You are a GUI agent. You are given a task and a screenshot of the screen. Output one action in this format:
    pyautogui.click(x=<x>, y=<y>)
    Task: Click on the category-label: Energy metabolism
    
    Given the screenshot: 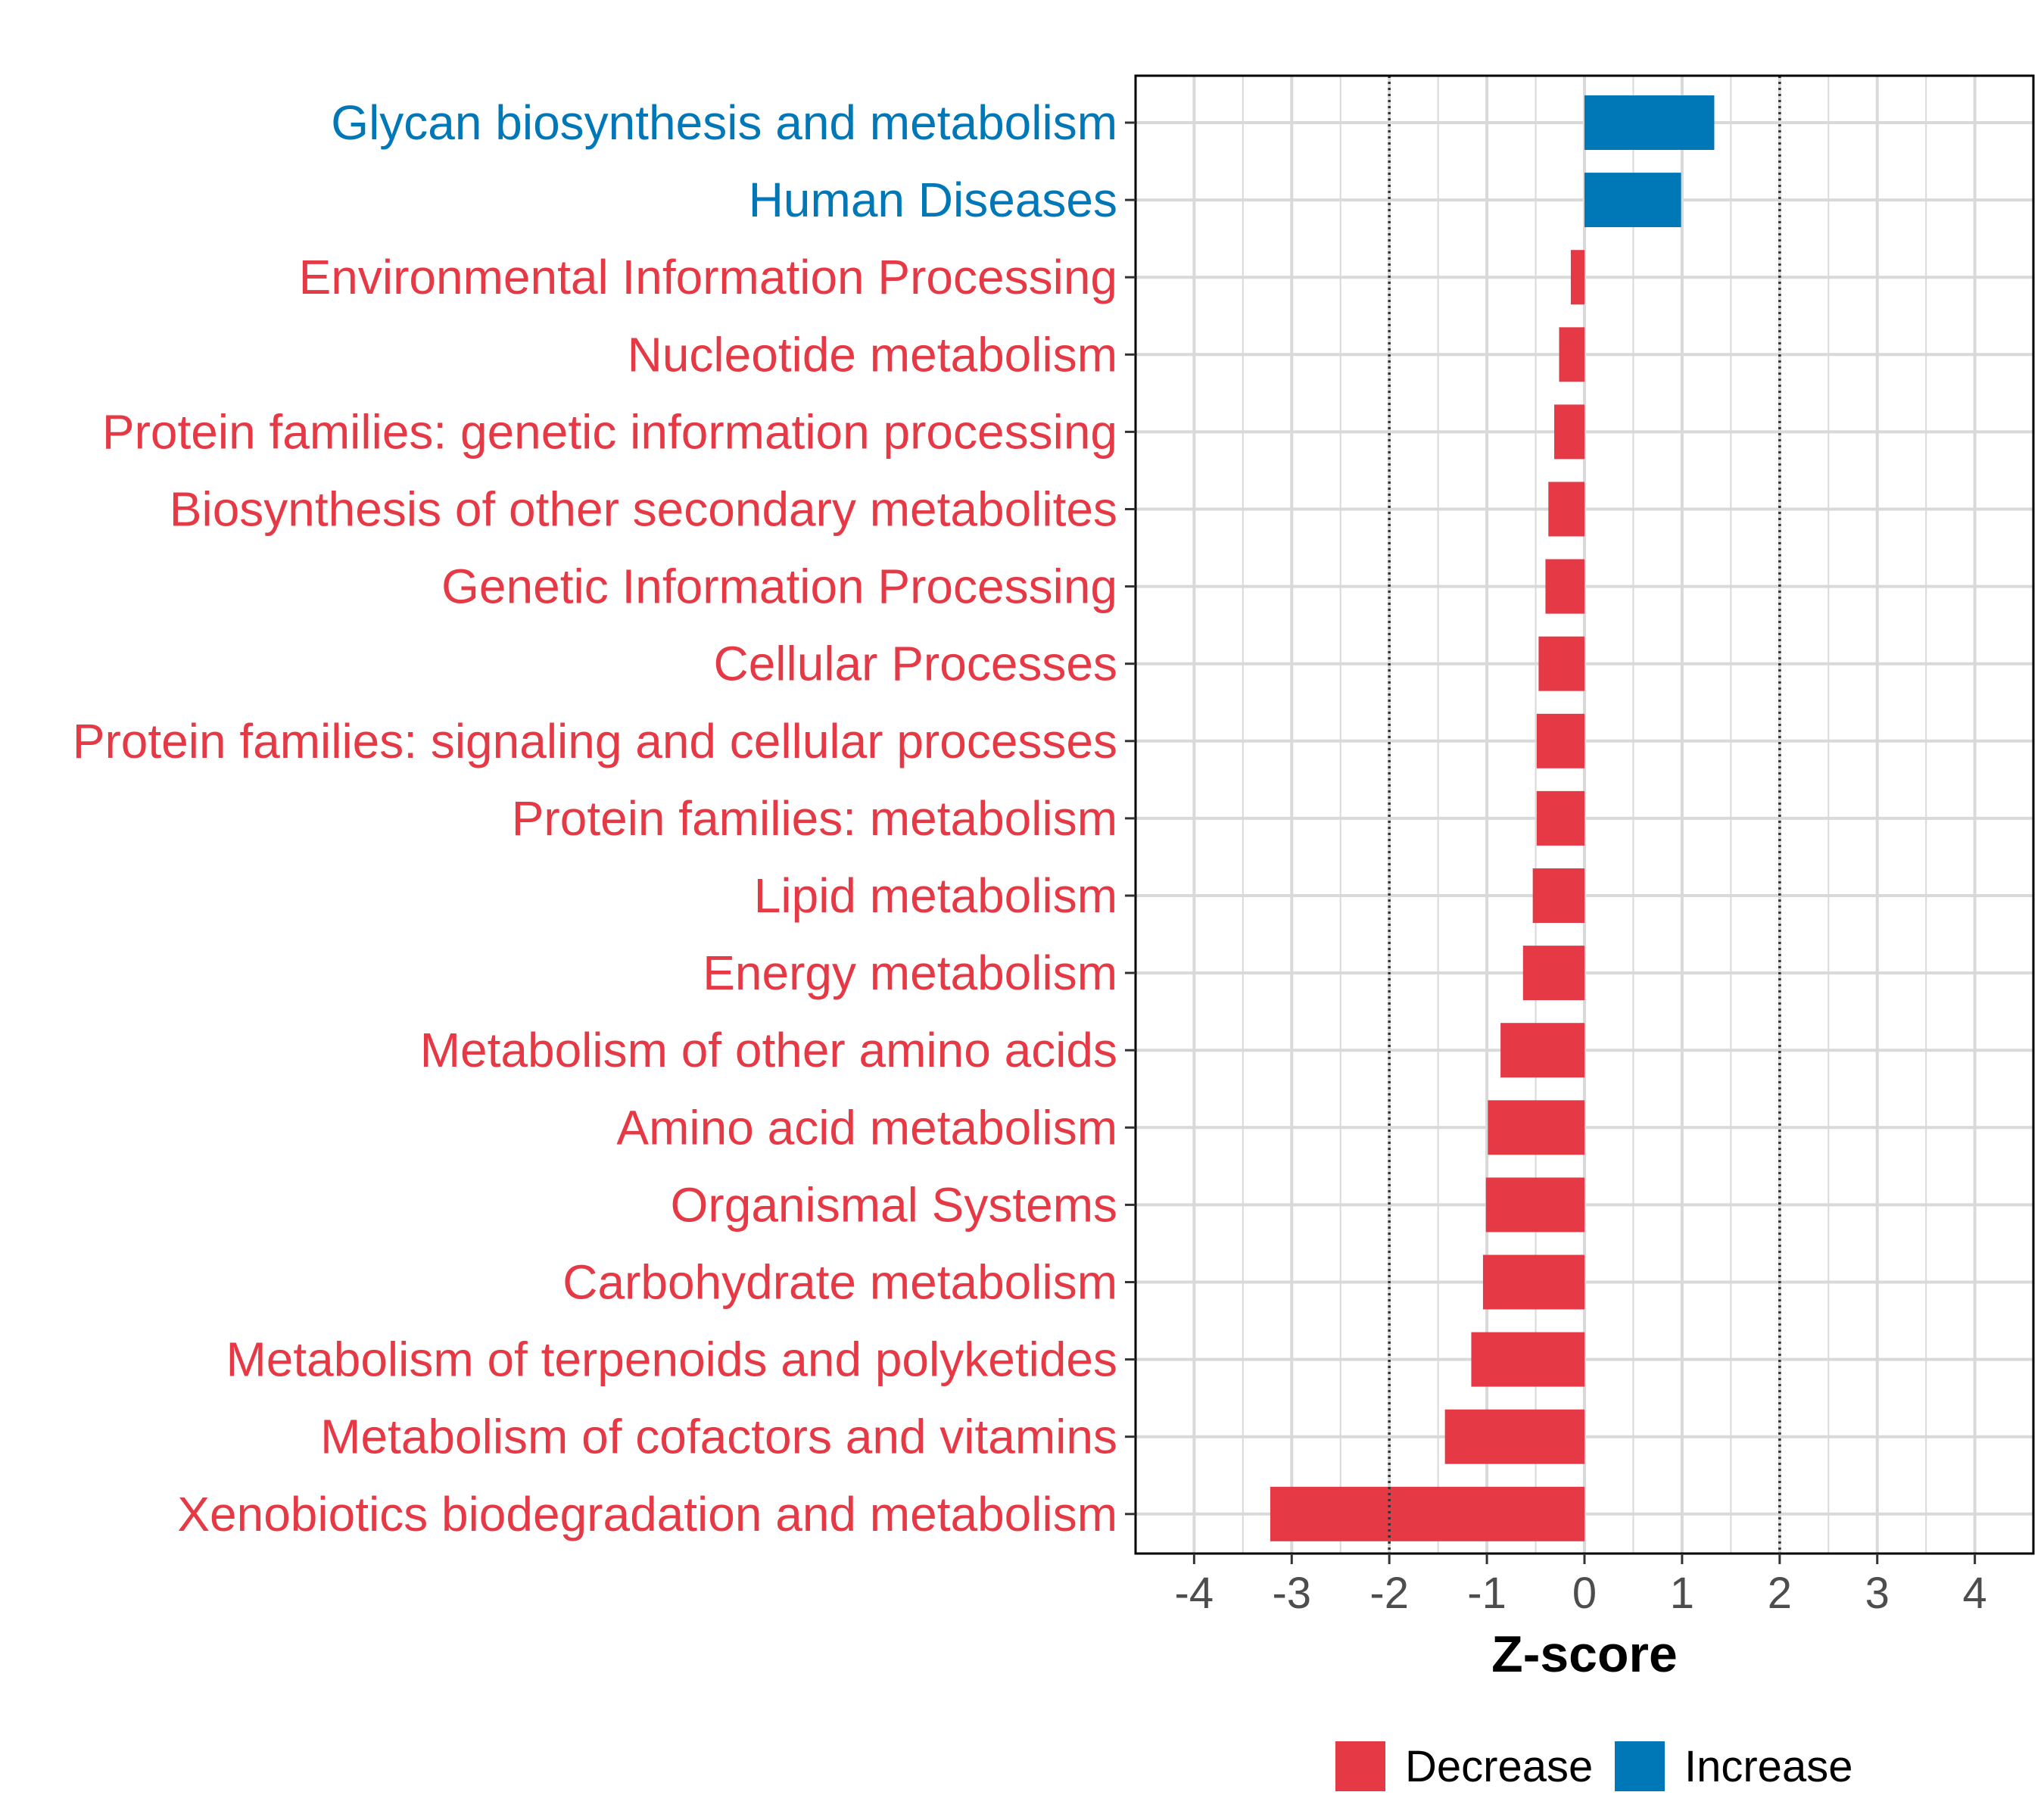 What is the action you would take?
    pyautogui.click(x=910, y=973)
    